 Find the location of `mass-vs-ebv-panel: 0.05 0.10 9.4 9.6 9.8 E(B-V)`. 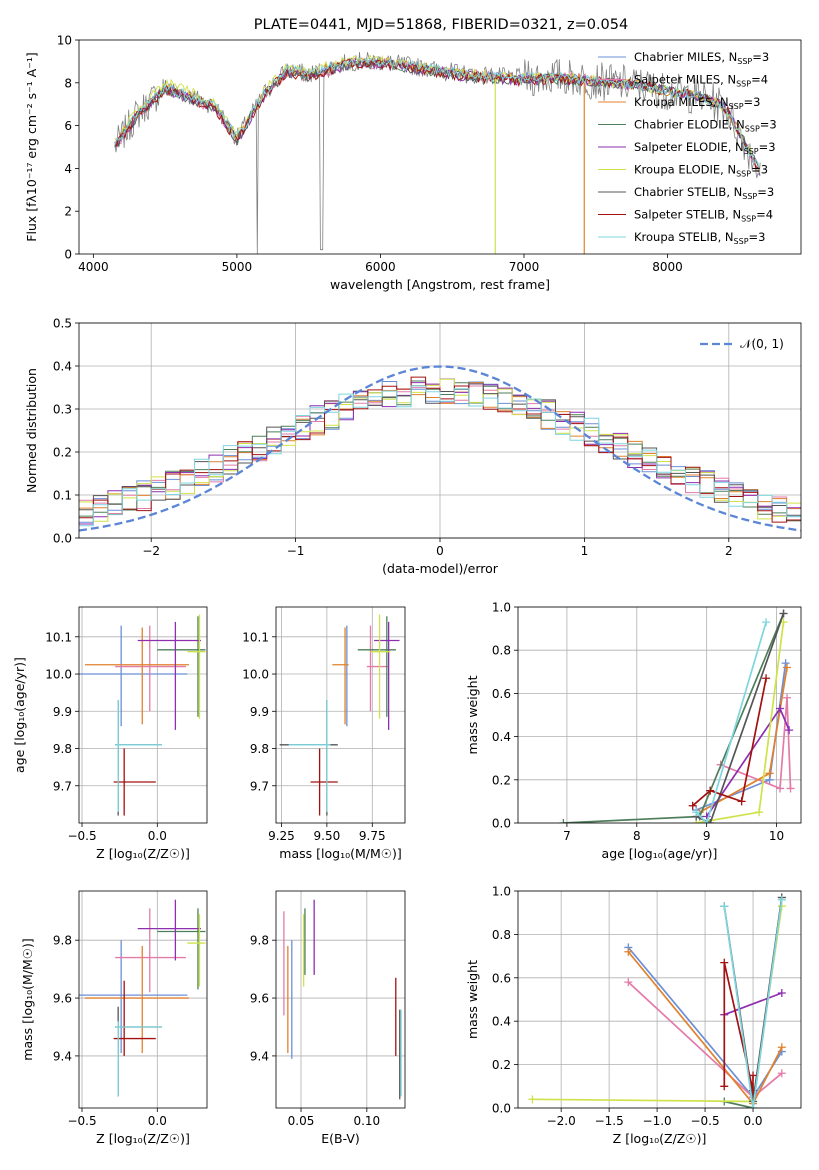

mass-vs-ebv-panel: 0.05 0.10 9.4 9.6 9.8 E(B-V) is located at coordinates (328, 1018).